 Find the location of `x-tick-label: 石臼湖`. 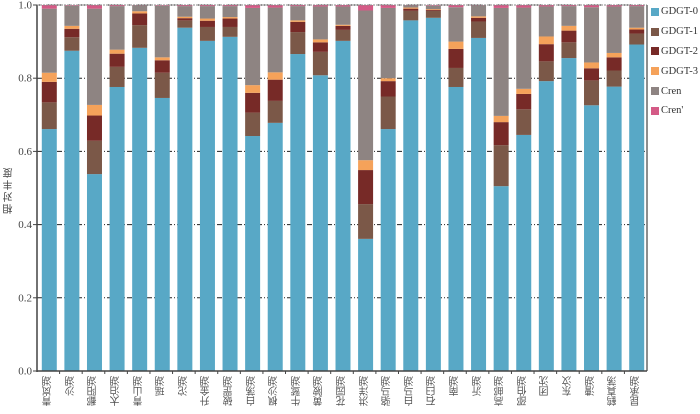

x-tick-label: 石臼湖 is located at coordinates (433, 391).